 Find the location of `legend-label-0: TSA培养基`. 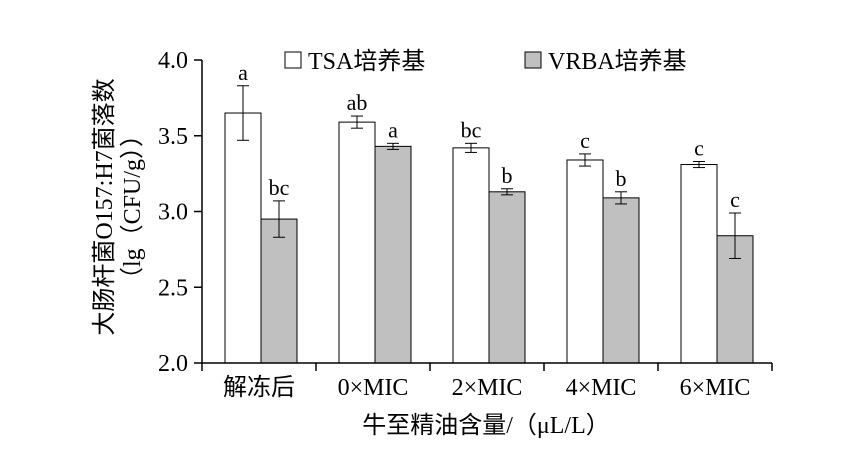

legend-label-0: TSA培养基 is located at coordinates (366, 61).